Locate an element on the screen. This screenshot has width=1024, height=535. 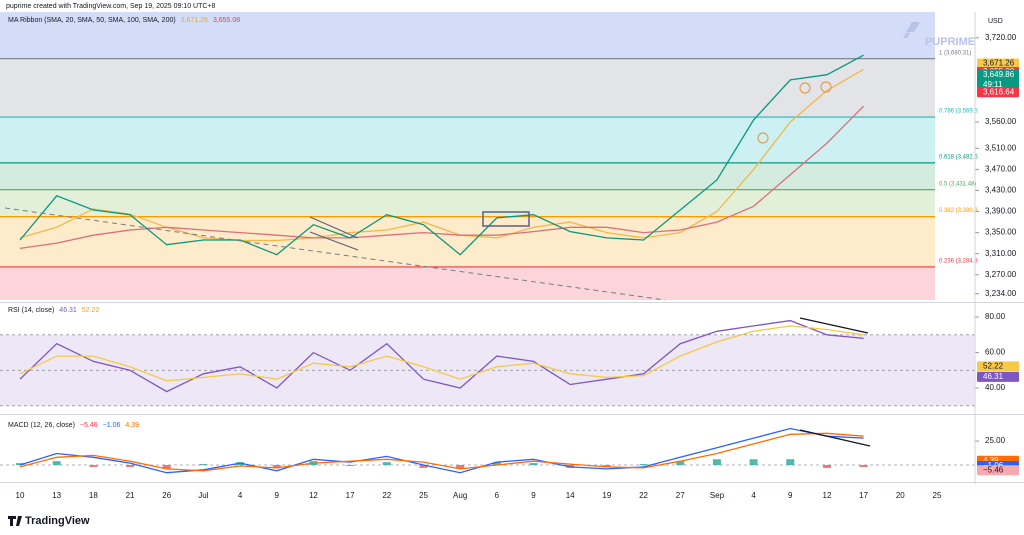
badge-sublabel: 49:11 is located at coordinates (993, 84).